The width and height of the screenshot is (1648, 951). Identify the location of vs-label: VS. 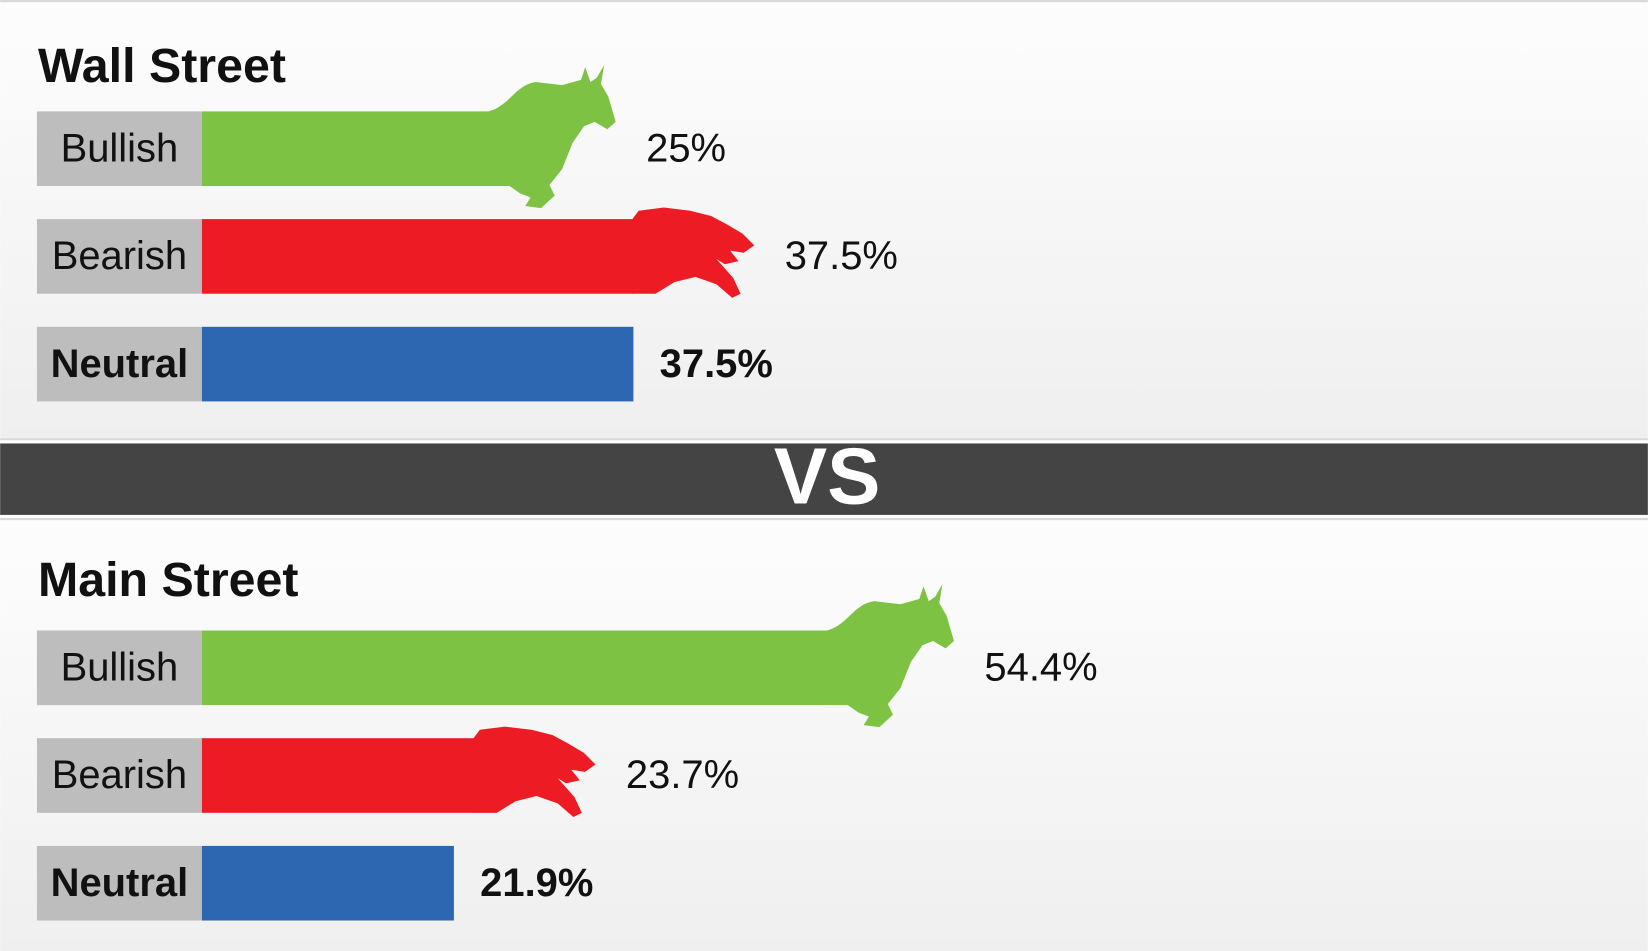
(827, 475).